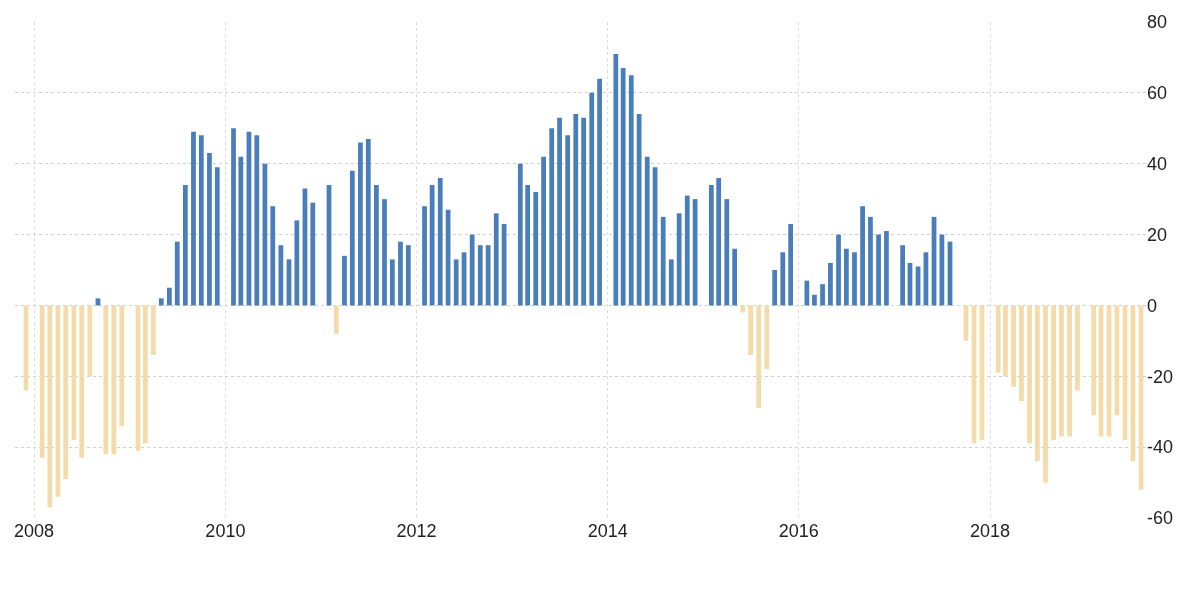  I want to click on x-tick-label: 2016, so click(798, 531).